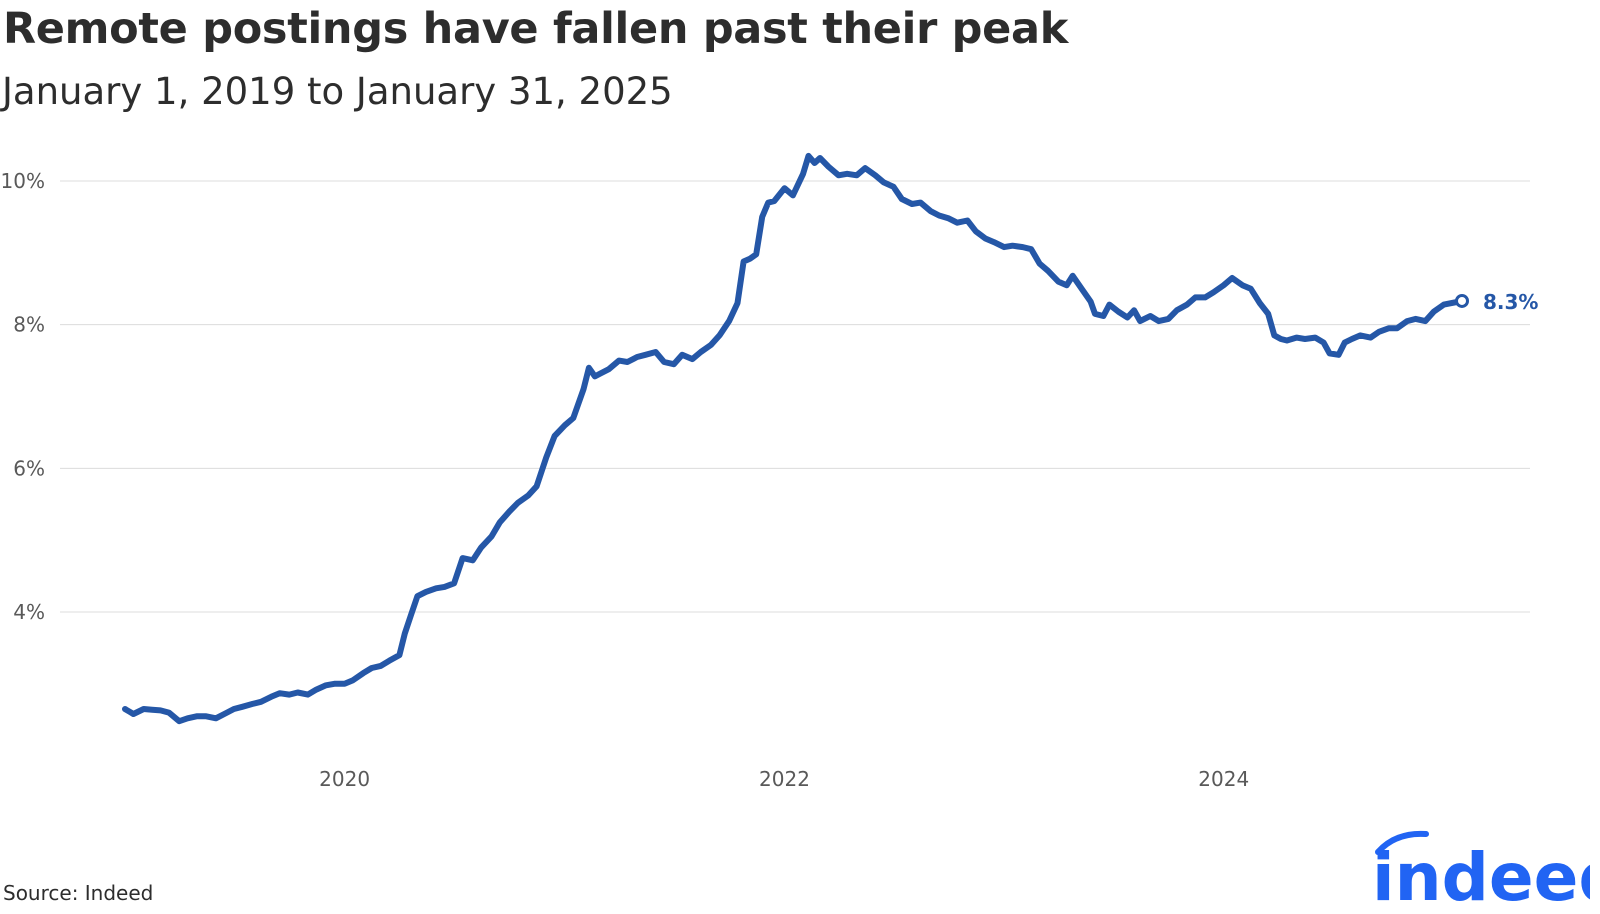 The width and height of the screenshot is (1600, 914). Describe the element at coordinates (1223, 779) in the screenshot. I see `x-tick-label: 2024` at that location.